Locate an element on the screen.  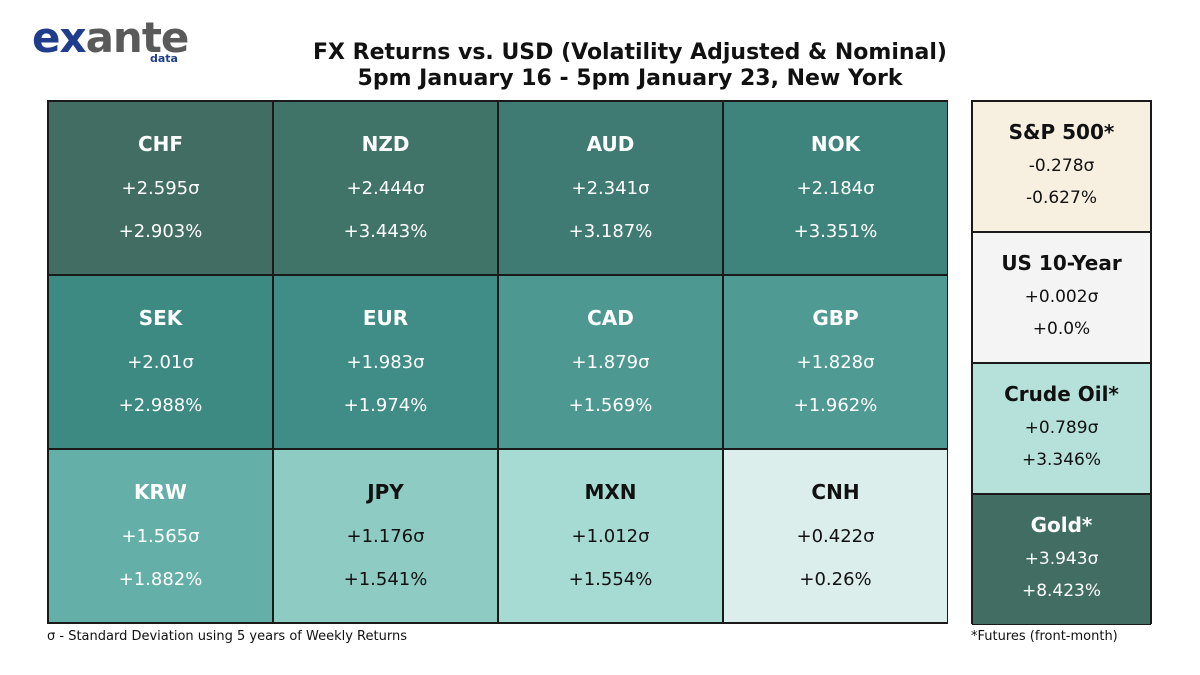
nominal-return: +1.569% is located at coordinates (610, 405).